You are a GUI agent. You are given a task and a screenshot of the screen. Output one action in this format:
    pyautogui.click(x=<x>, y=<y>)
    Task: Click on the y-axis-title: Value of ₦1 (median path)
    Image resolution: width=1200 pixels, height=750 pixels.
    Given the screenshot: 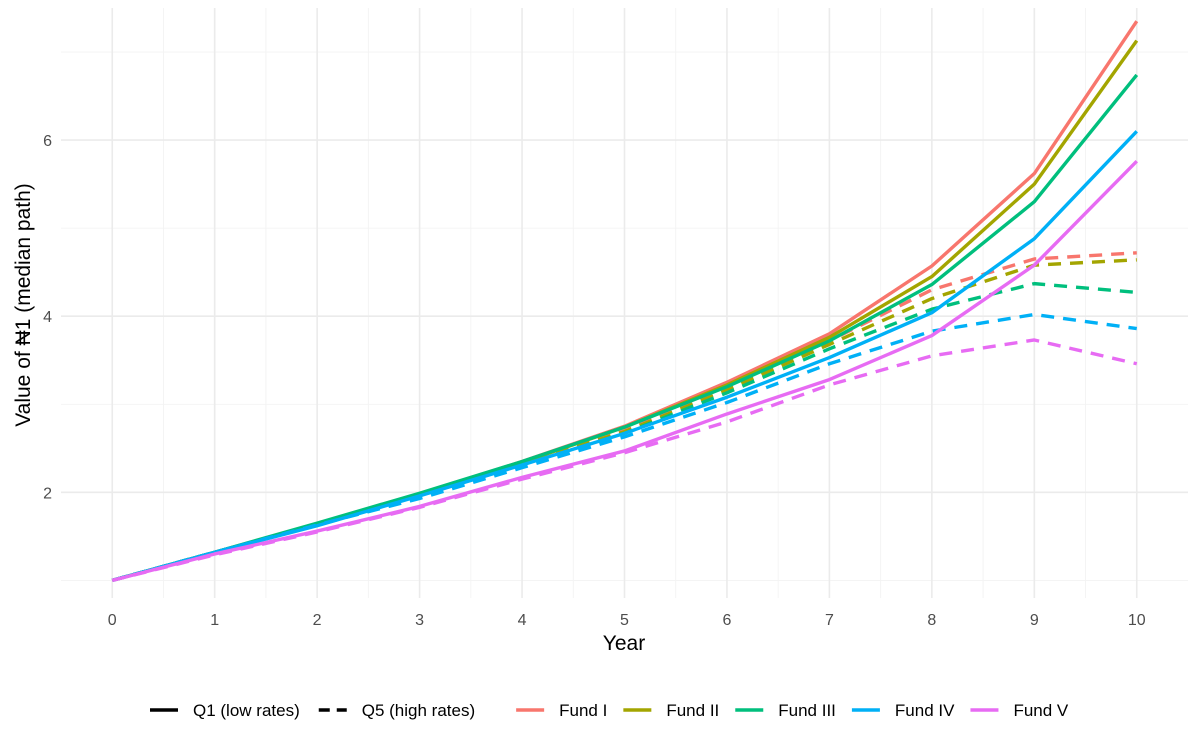 What is the action you would take?
    pyautogui.click(x=23, y=305)
    